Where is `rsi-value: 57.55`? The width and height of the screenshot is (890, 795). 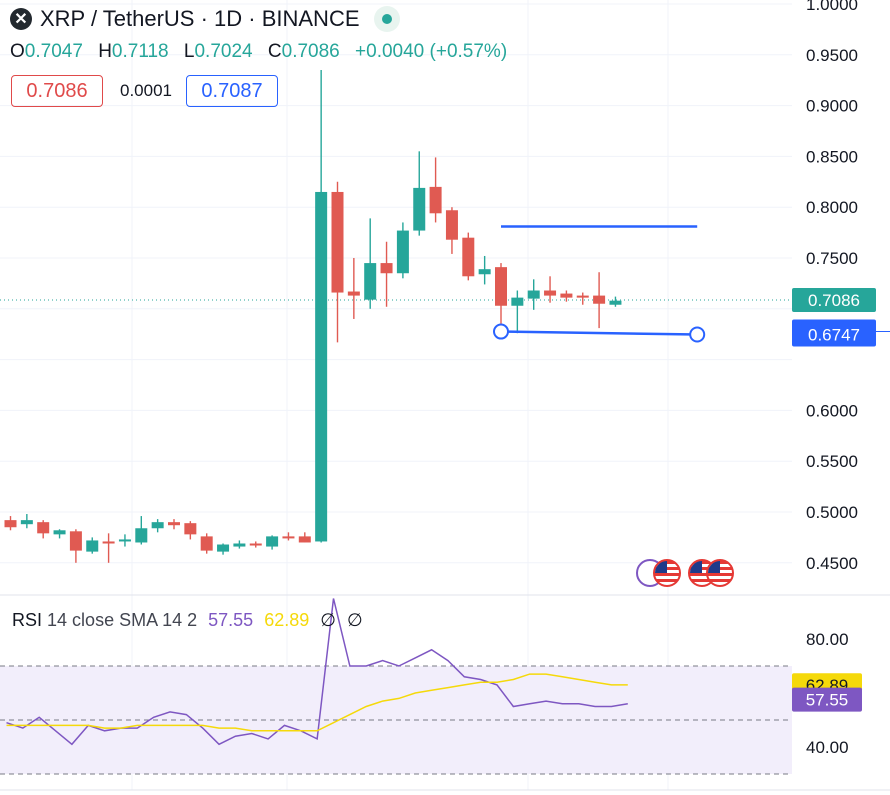 rsi-value: 57.55 is located at coordinates (231, 620).